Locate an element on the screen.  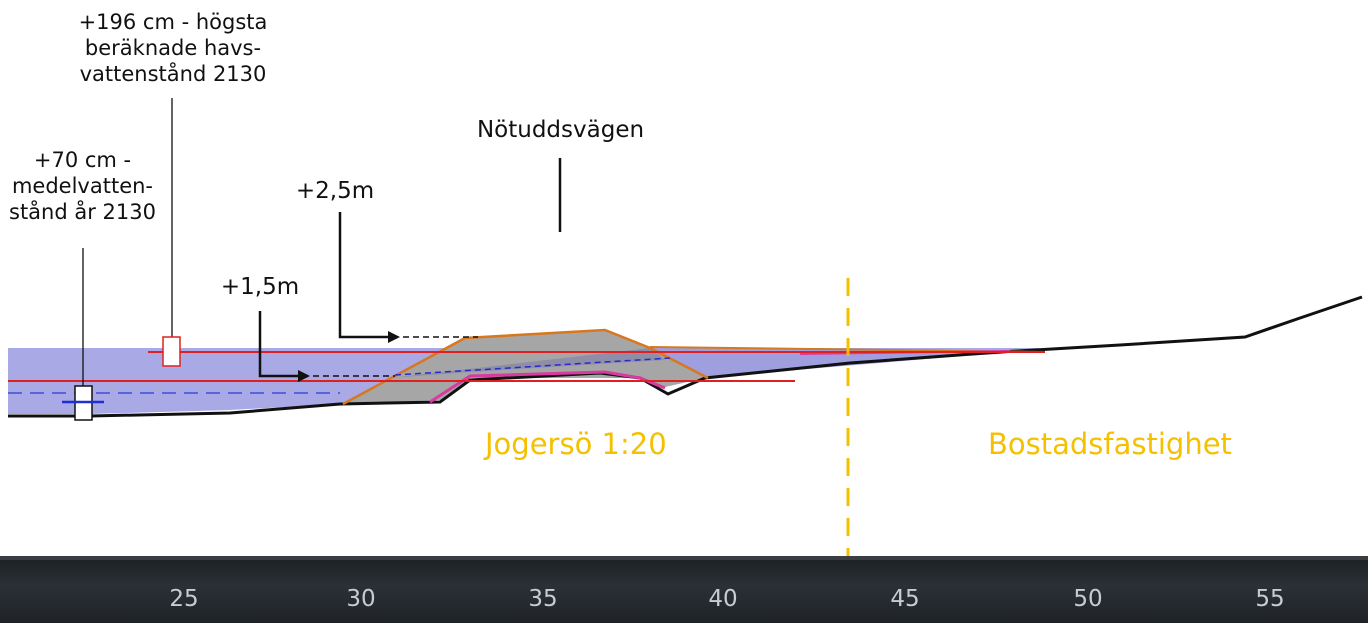
zone-right-label: Bostadsfastighet is located at coordinates (1110, 444).